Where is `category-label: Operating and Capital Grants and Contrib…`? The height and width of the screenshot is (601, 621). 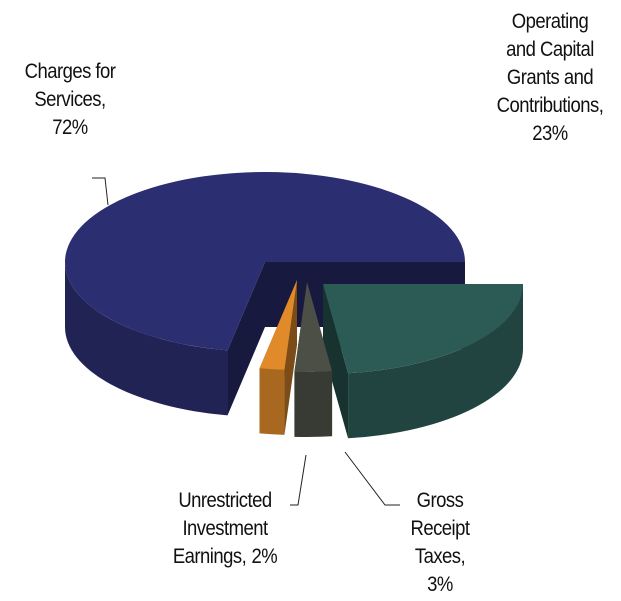 category-label: Operating and Capital Grants and Contrib… is located at coordinates (550, 63).